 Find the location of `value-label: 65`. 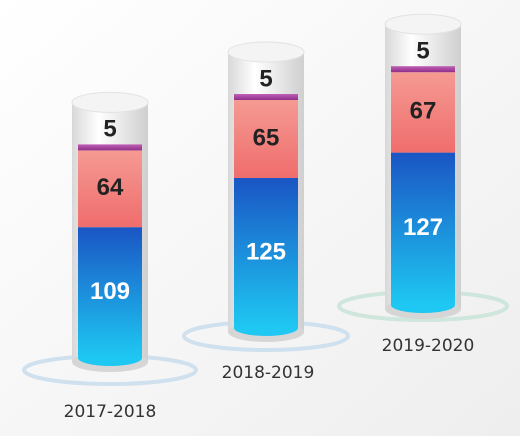

value-label: 65 is located at coordinates (266, 137).